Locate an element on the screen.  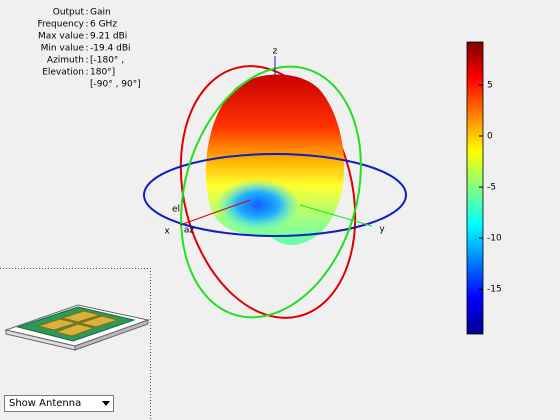
info-value: 6 GHz is located at coordinates (103, 25).